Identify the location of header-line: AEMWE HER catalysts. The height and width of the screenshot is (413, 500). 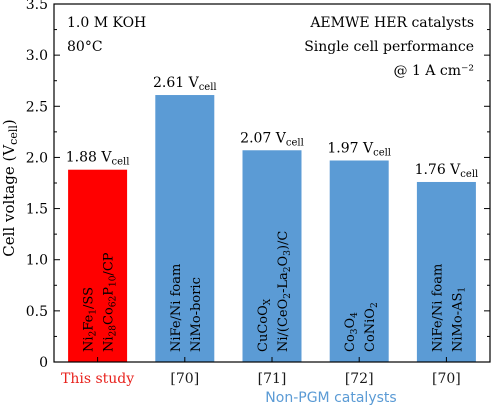
(391, 23).